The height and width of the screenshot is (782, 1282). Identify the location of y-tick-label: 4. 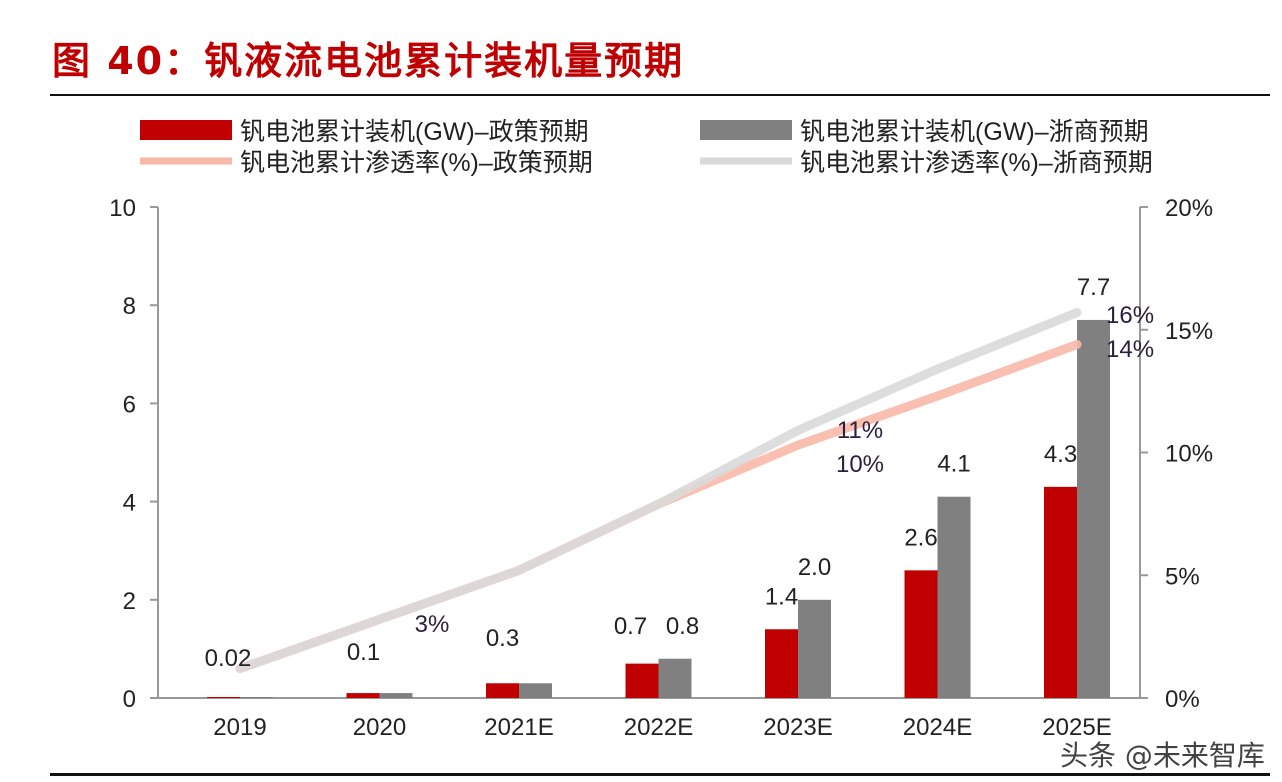
(129, 503).